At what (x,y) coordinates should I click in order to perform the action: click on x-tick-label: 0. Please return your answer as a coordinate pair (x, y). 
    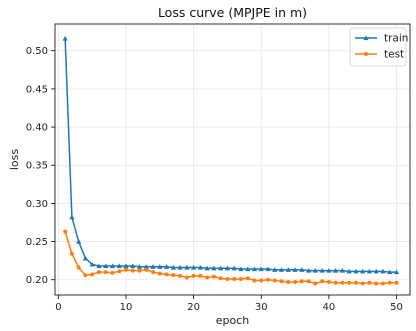
    Looking at the image, I should click on (58, 307).